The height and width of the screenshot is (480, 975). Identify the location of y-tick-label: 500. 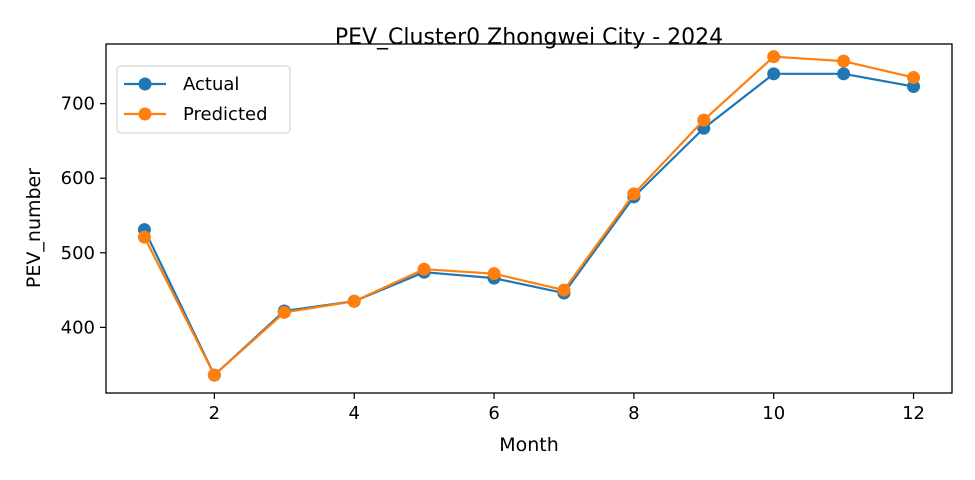
(78, 253).